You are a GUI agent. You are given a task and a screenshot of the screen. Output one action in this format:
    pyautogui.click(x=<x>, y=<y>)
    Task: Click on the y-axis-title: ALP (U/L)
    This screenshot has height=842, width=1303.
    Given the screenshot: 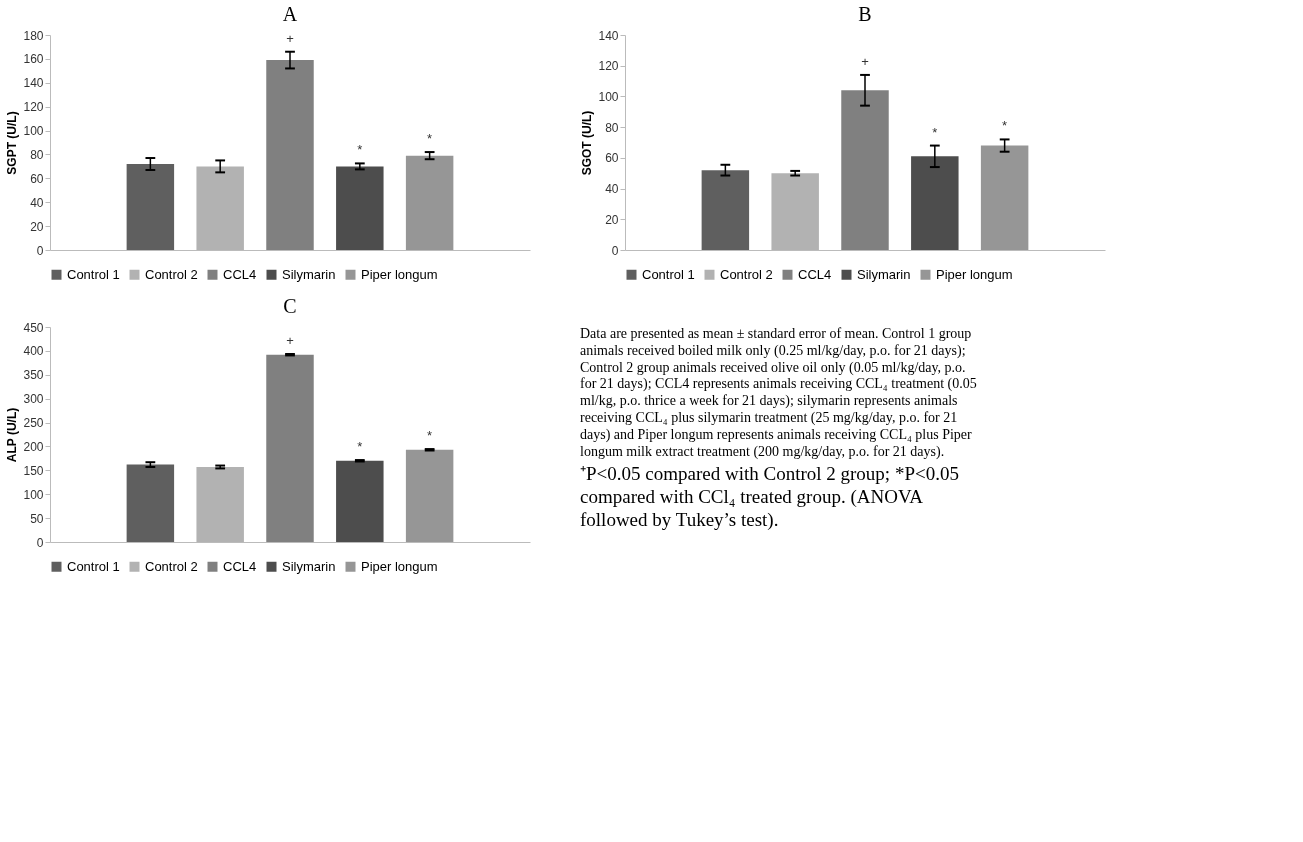 What is the action you would take?
    pyautogui.click(x=12, y=435)
    